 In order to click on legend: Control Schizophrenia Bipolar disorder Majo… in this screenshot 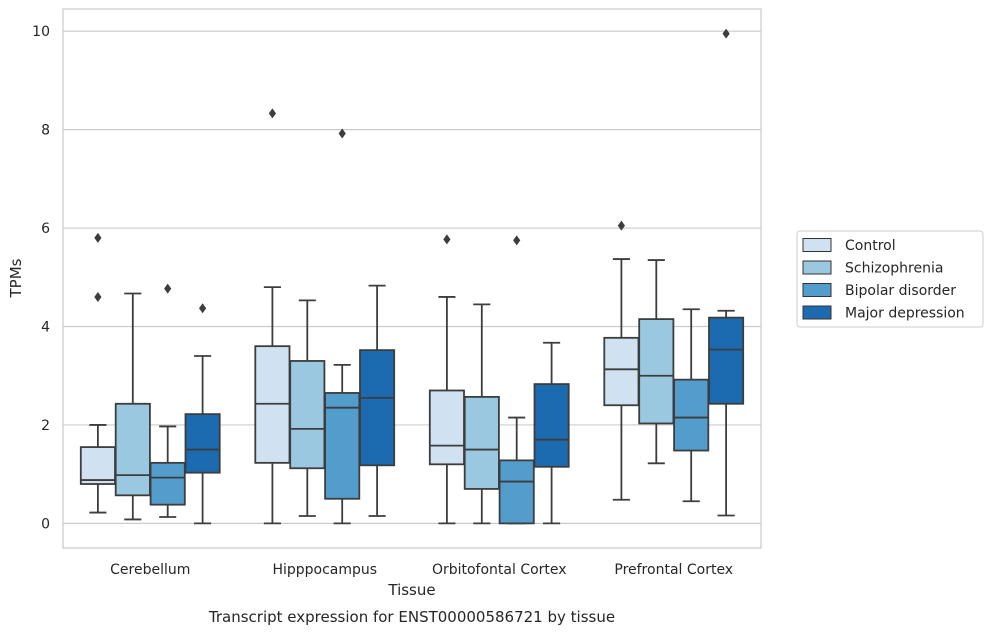, I will do `click(890, 279)`.